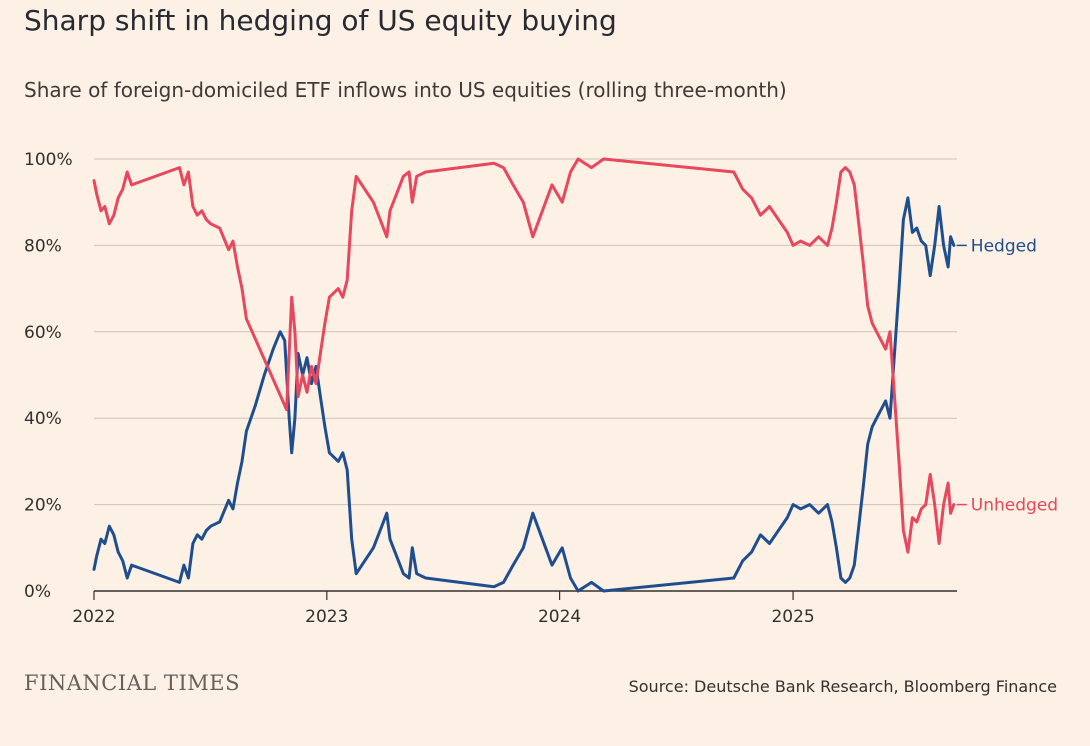 This screenshot has height=746, width=1090. I want to click on x-tick-label: 2025, so click(792, 617).